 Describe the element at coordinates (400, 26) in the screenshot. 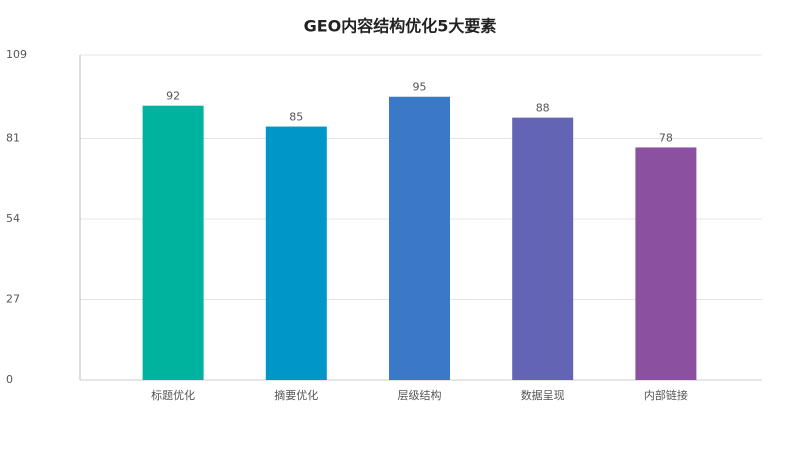

I see `chart-title: GEO内容结构优化5大要素` at that location.